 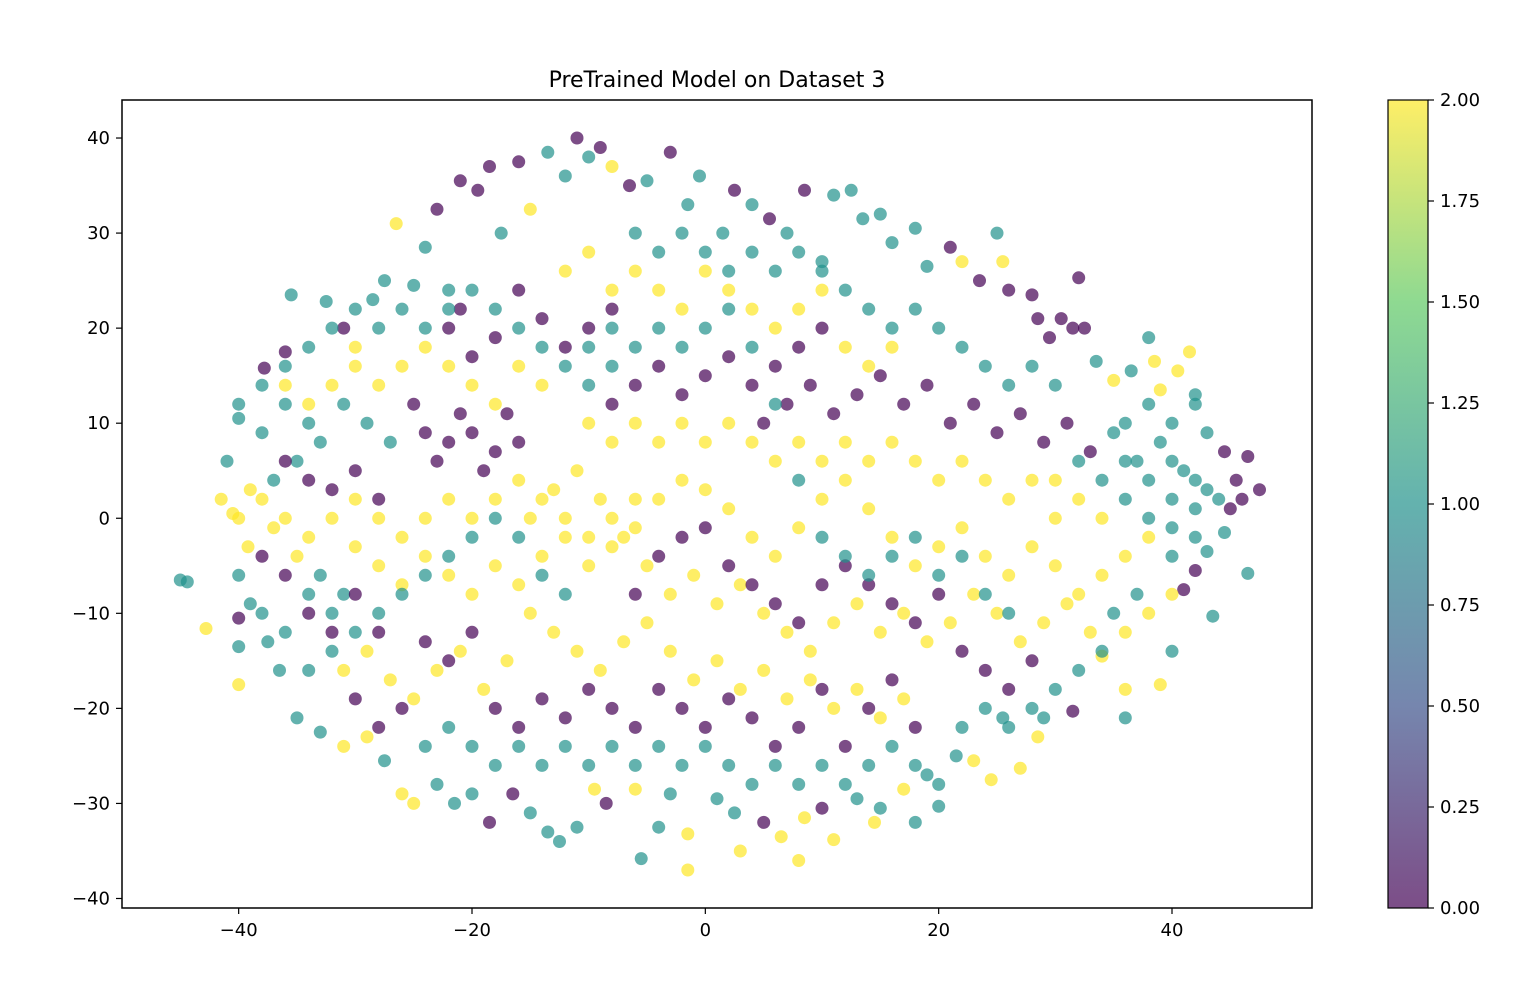 I want to click on chart-title: PreTrained Model on Dataset 3, so click(x=717, y=80).